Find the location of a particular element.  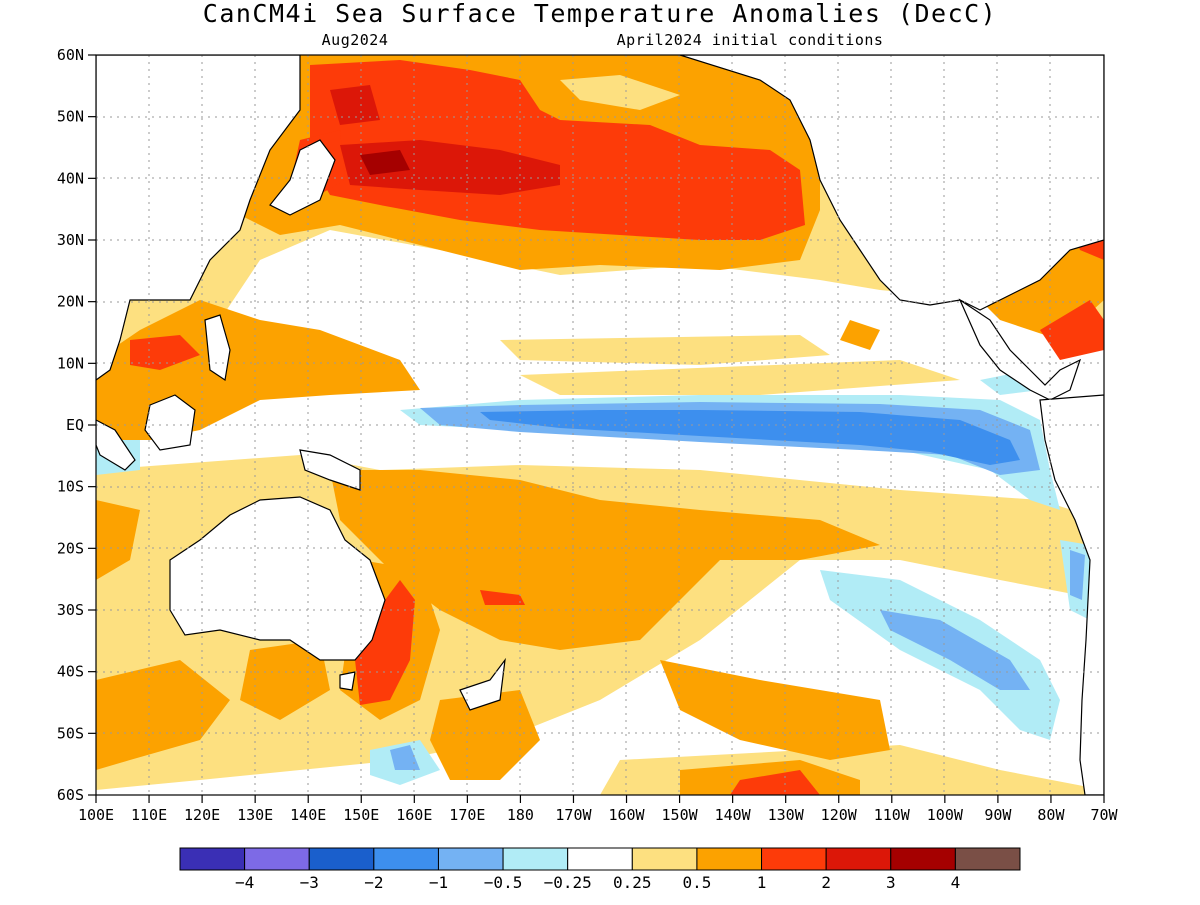

lon-tick-label: 120E is located at coordinates (202, 815).